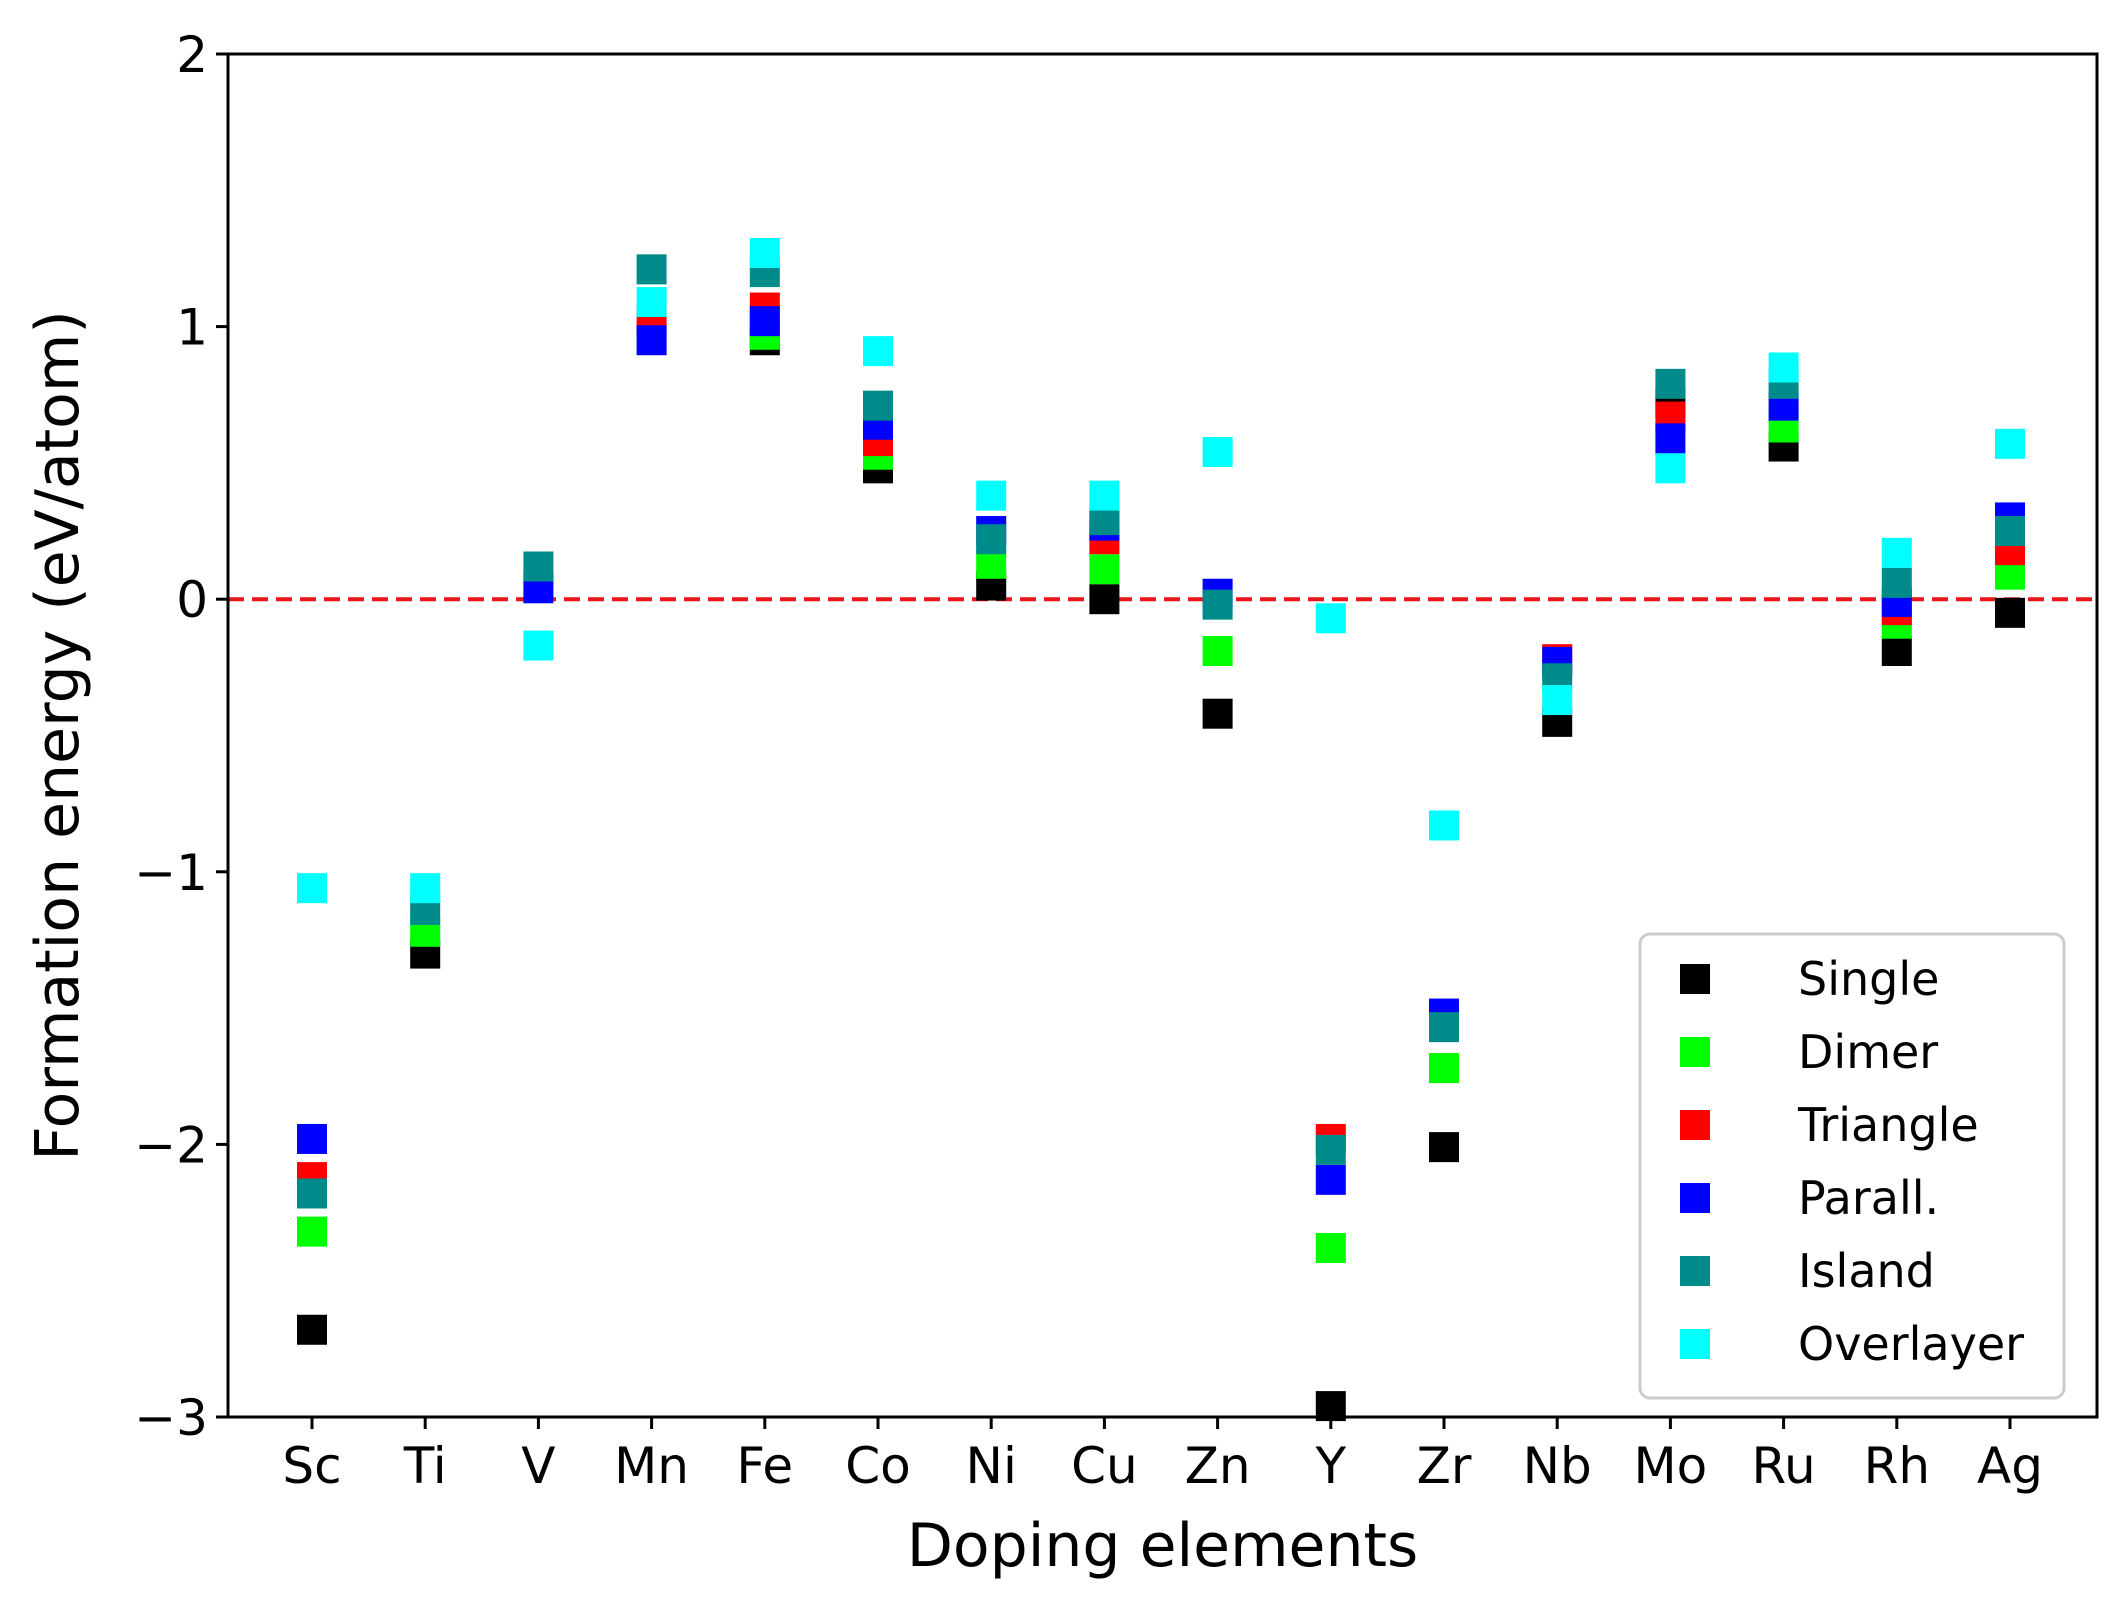 This screenshot has height=1608, width=2115. What do you see at coordinates (312, 1231) in the screenshot?
I see `point-dimer-sc` at bounding box center [312, 1231].